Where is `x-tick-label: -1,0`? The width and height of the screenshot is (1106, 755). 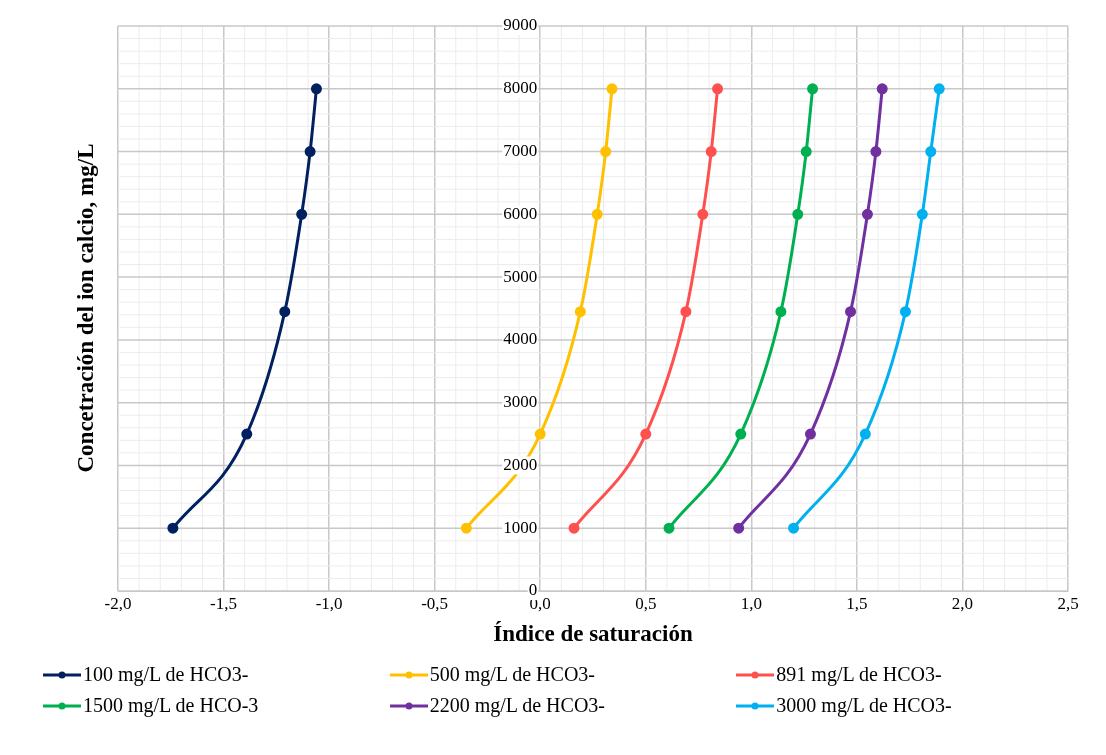 x-tick-label: -1,0 is located at coordinates (329, 603).